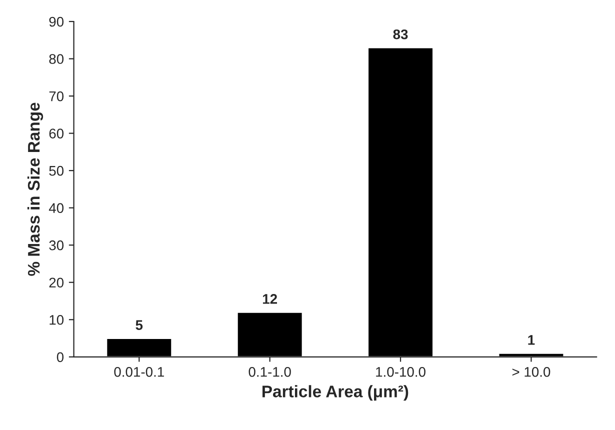 This screenshot has width=615, height=430. Describe the element at coordinates (56, 245) in the screenshot. I see `y-tick-label: 30` at that location.